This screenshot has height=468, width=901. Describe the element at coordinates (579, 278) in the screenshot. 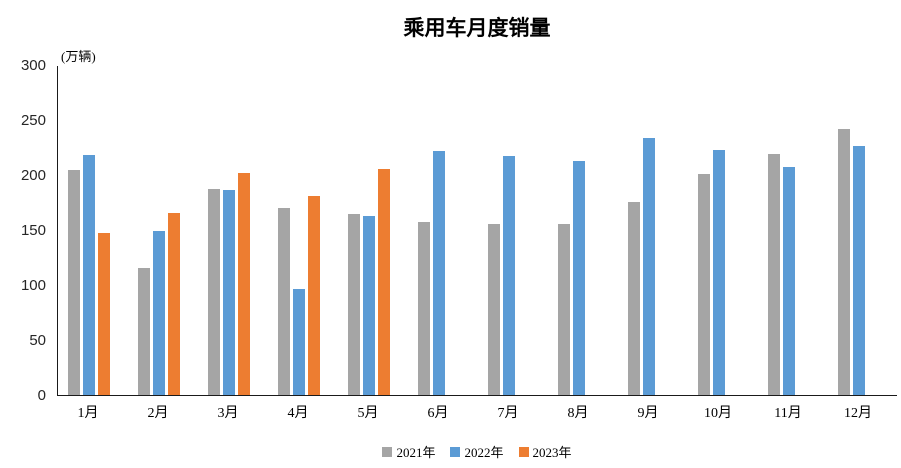

I see `bar-2022年-8月` at that location.